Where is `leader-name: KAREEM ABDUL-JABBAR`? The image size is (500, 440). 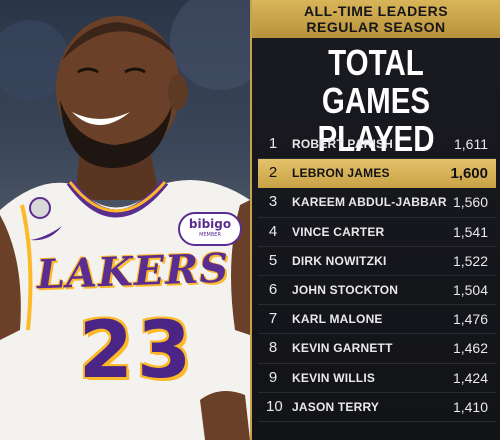
leader-name: KAREEM ABDUL-JABBAR is located at coordinates (369, 202).